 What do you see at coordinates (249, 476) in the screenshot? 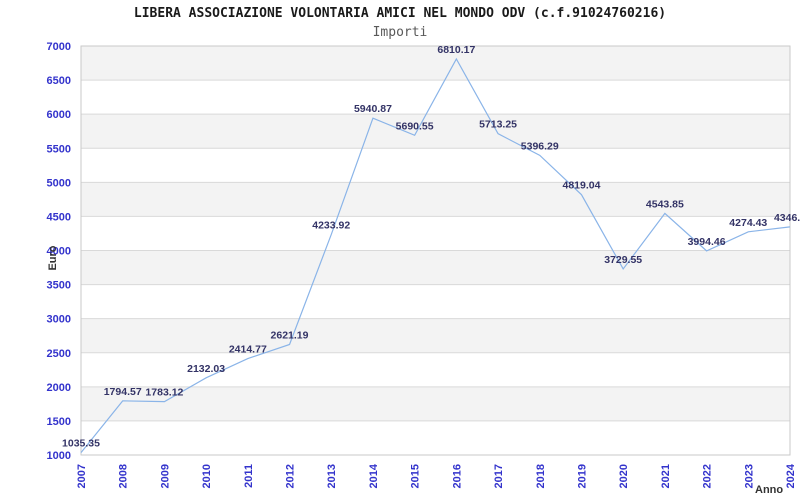
I see `x-tick-label: 2011` at bounding box center [249, 476].